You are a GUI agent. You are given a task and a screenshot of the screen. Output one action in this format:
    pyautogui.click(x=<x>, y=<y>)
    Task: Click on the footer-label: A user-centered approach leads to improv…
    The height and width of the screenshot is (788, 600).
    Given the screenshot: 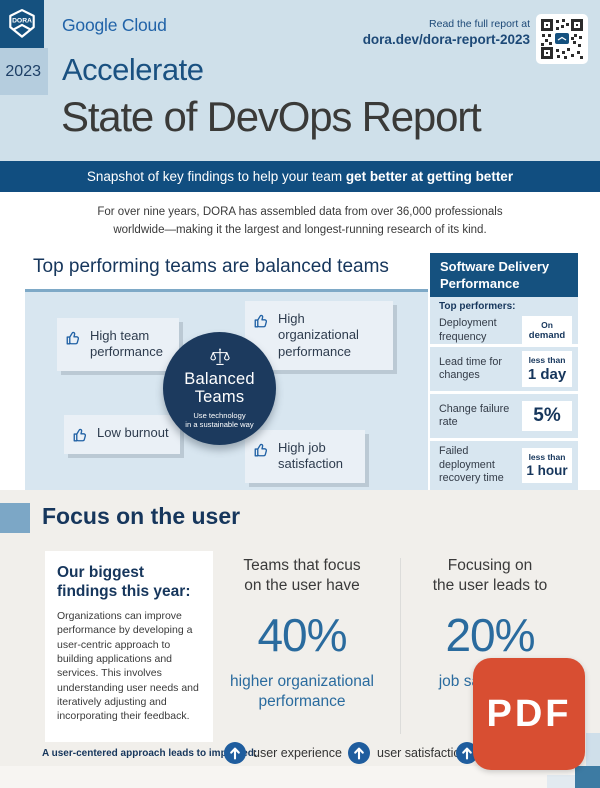 What is the action you would take?
    pyautogui.click(x=150, y=753)
    